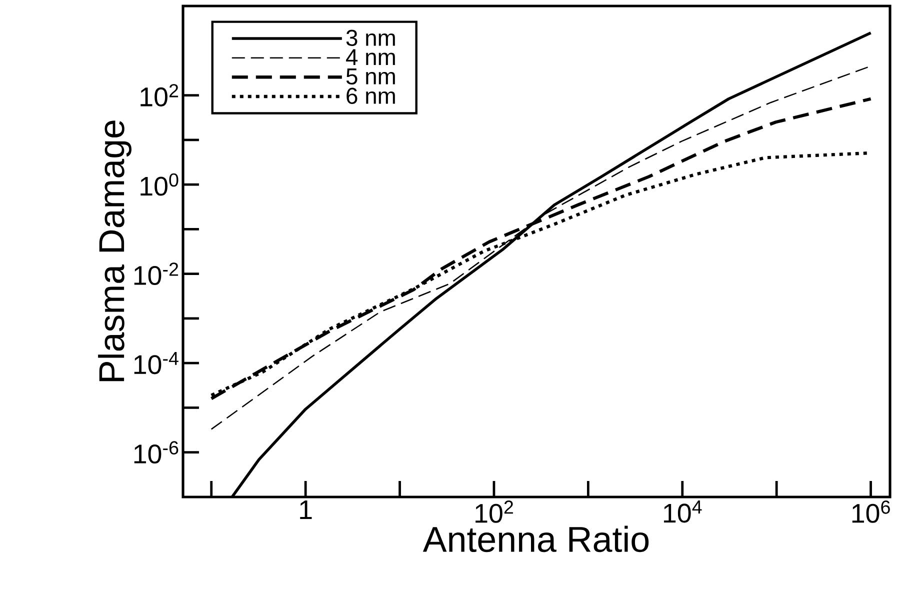 The width and height of the screenshot is (914, 604). Describe the element at coordinates (156, 452) in the screenshot. I see `y-tick-label: 10$^{-6}$` at that location.